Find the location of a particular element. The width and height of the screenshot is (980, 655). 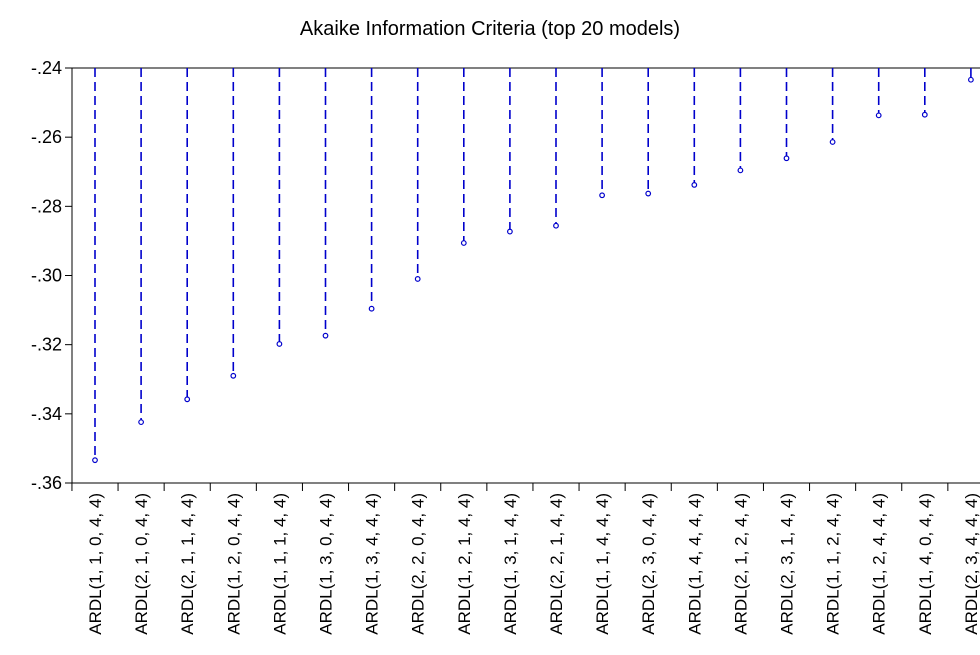

y-tick-label: -.34 is located at coordinates (46, 414).